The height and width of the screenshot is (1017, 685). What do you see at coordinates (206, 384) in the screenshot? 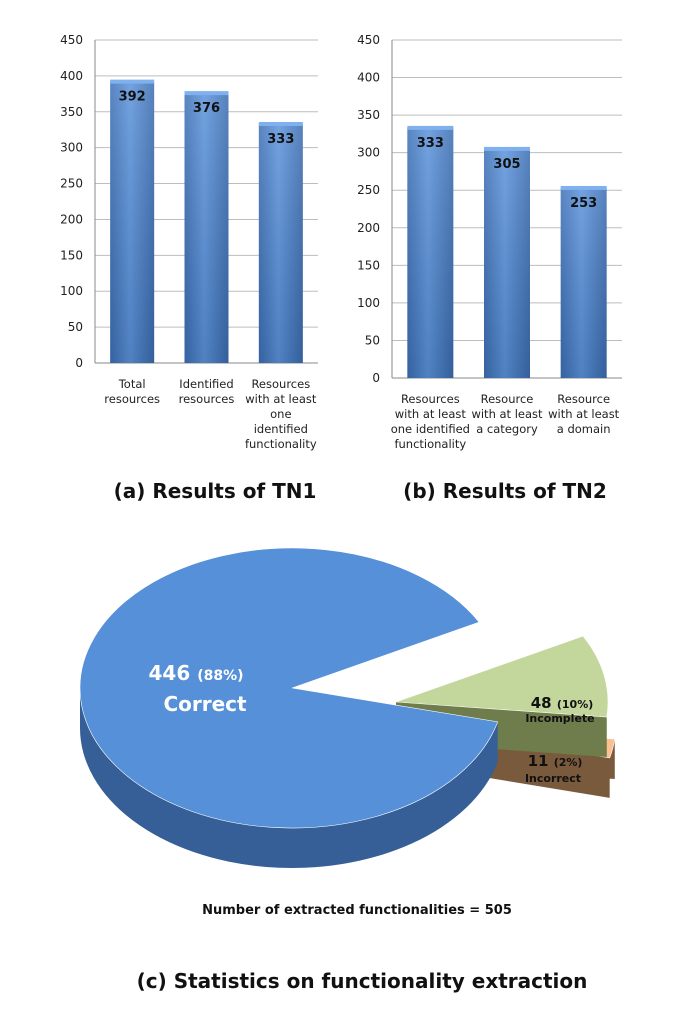
I see `tn1-category-label: Identified` at bounding box center [206, 384].